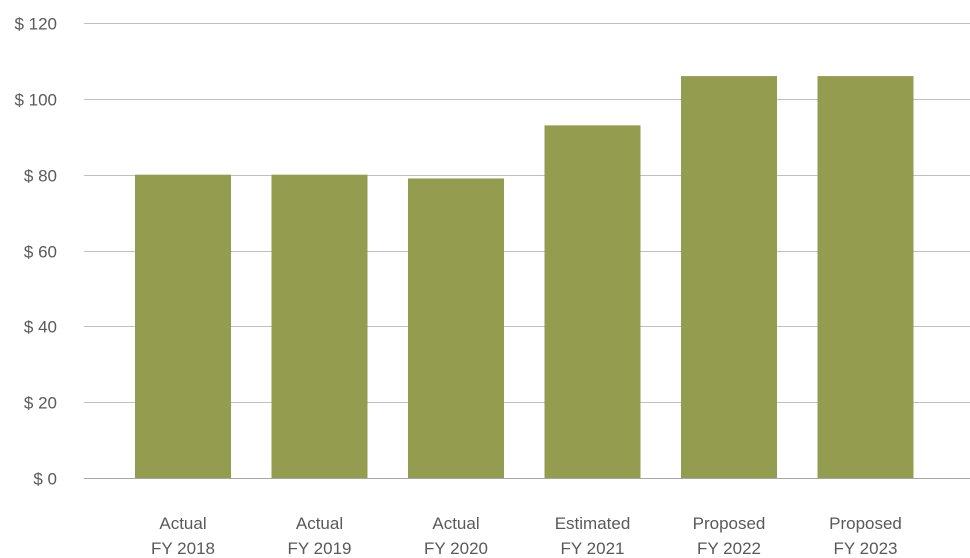 Image resolution: width=970 pixels, height=558 pixels. What do you see at coordinates (729, 548) in the screenshot?
I see `x-tick-label: FY 2022` at bounding box center [729, 548].